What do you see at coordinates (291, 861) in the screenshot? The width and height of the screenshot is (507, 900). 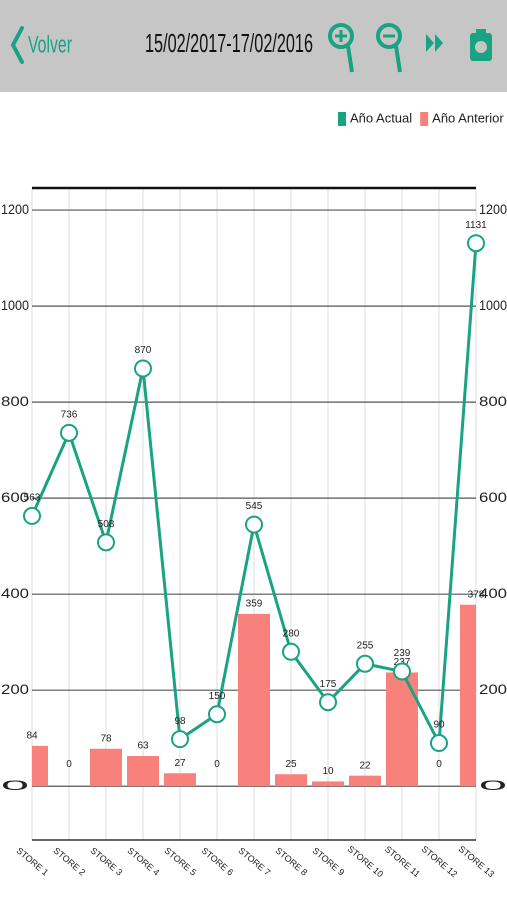 I see `x-tick-label: STORE 8` at bounding box center [291, 861].